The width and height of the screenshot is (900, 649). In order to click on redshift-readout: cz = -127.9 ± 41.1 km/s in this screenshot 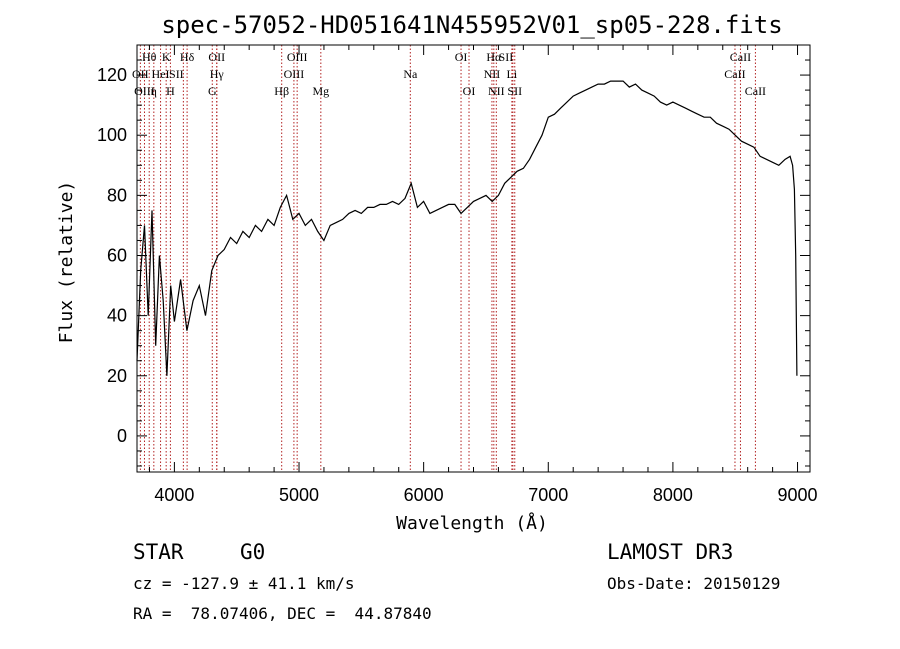, I will do `click(244, 583)`.